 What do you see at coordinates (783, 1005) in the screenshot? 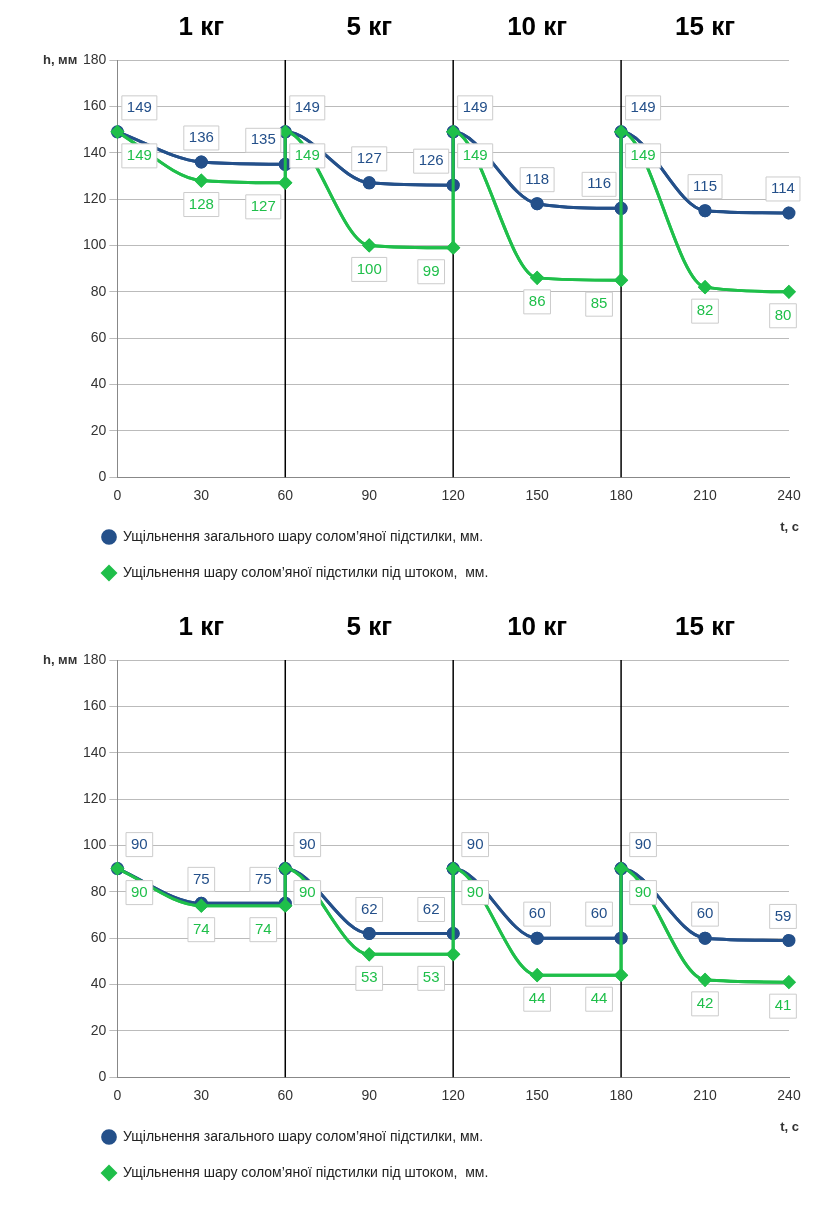
I see `data-label: 41` at bounding box center [783, 1005].